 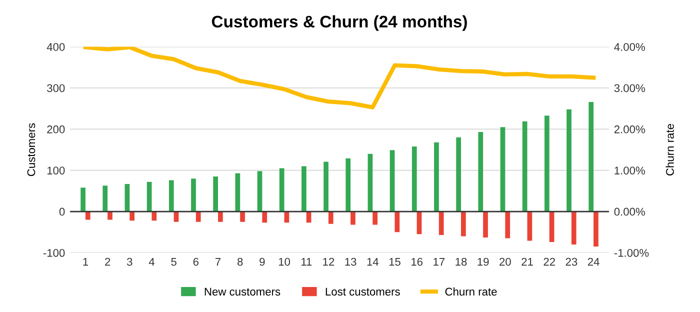 I want to click on y2-tick-label: 1.00%, so click(x=629, y=170).